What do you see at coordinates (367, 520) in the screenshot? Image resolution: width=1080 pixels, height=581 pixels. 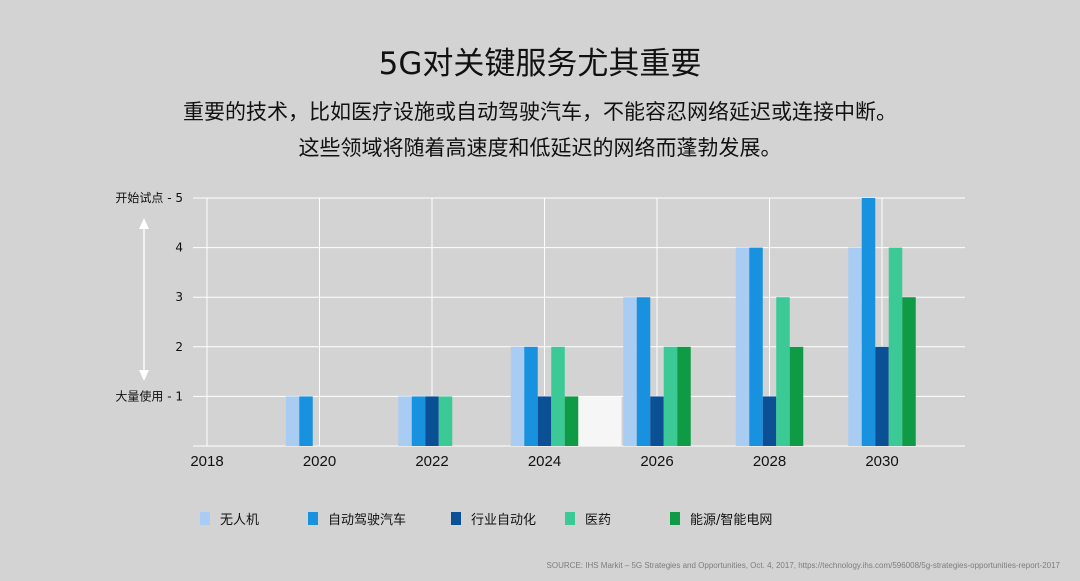 I see `legend-label: 自动驾驶汽车` at bounding box center [367, 520].